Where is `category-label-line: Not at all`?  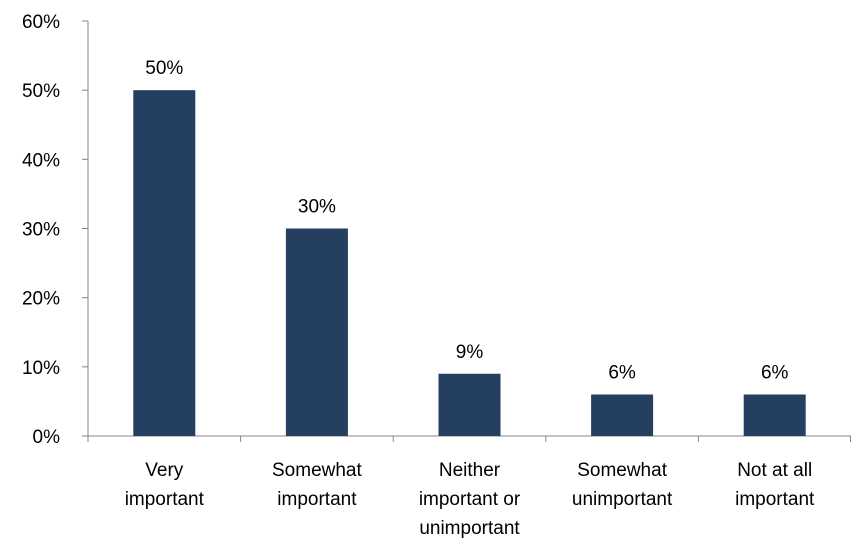
category-label-line: Not at all is located at coordinates (774, 470).